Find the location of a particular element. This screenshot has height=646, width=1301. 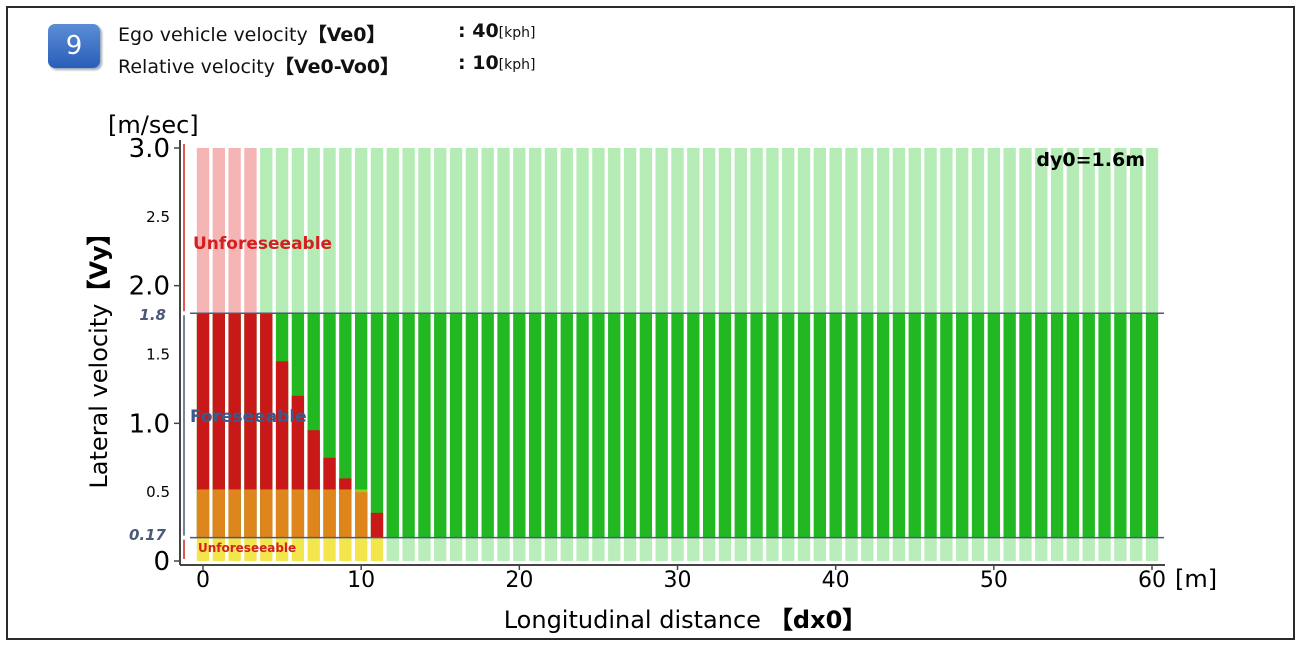

x-tick-label: 60 is located at coordinates (1152, 580).